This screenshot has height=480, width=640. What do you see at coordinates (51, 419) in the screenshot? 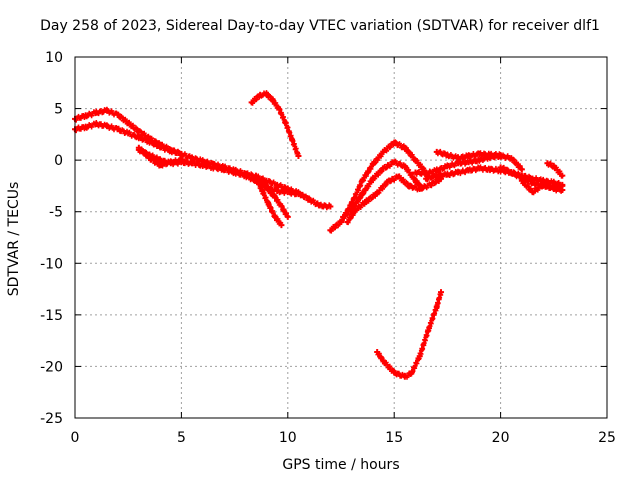
I see `y-tick-label: -25` at bounding box center [51, 419].